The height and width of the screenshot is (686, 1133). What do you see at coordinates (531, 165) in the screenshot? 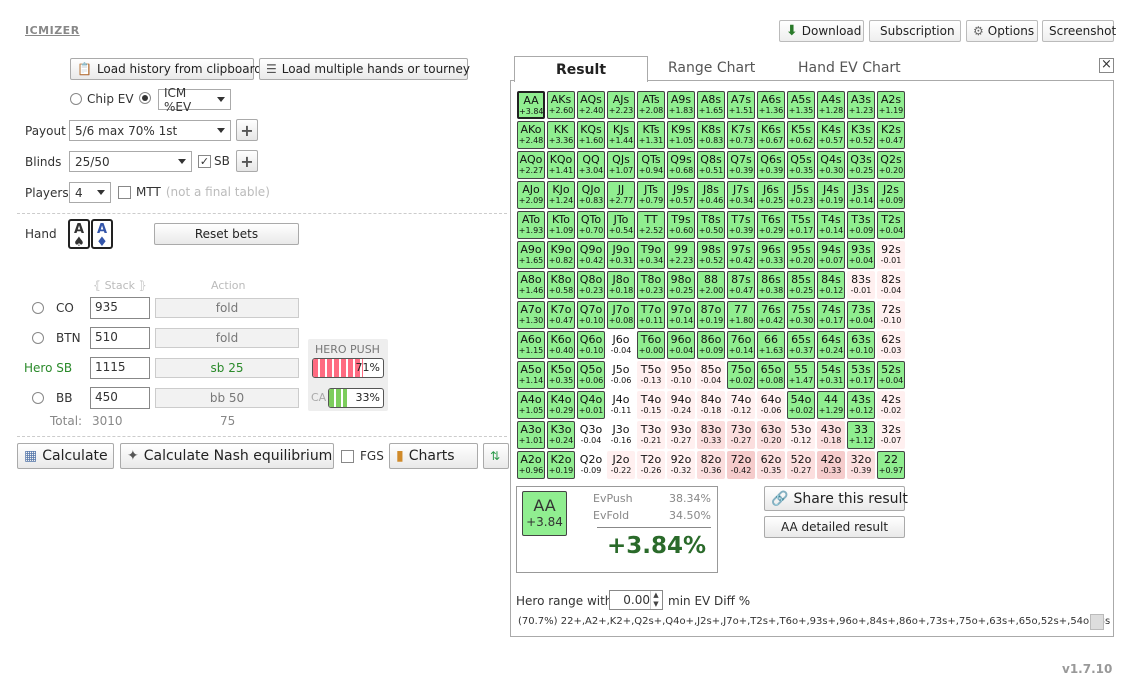
I see `hand-cell: AQo +2.27` at bounding box center [531, 165].